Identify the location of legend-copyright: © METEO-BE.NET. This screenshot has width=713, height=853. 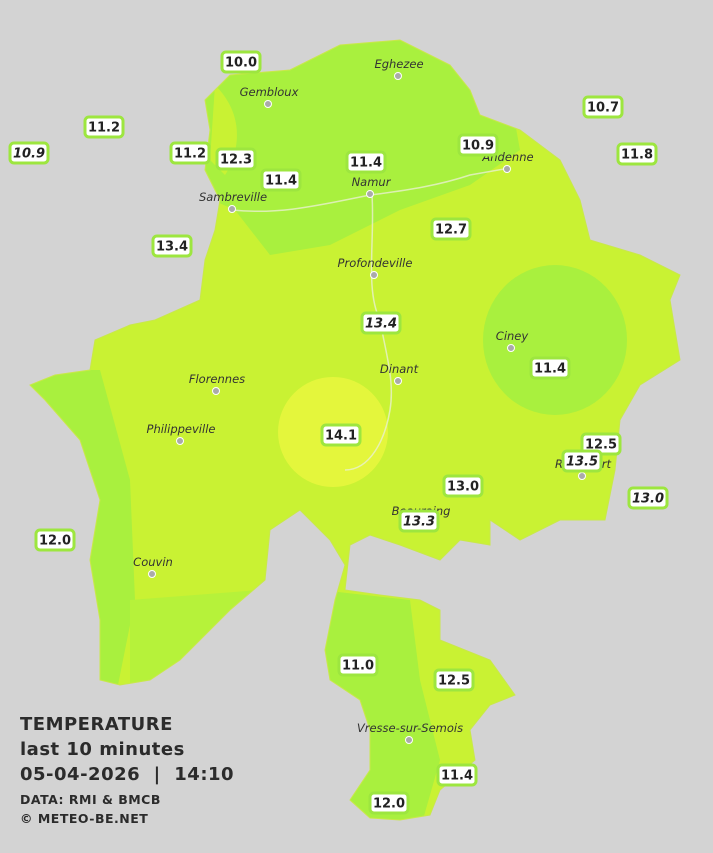
(84, 818).